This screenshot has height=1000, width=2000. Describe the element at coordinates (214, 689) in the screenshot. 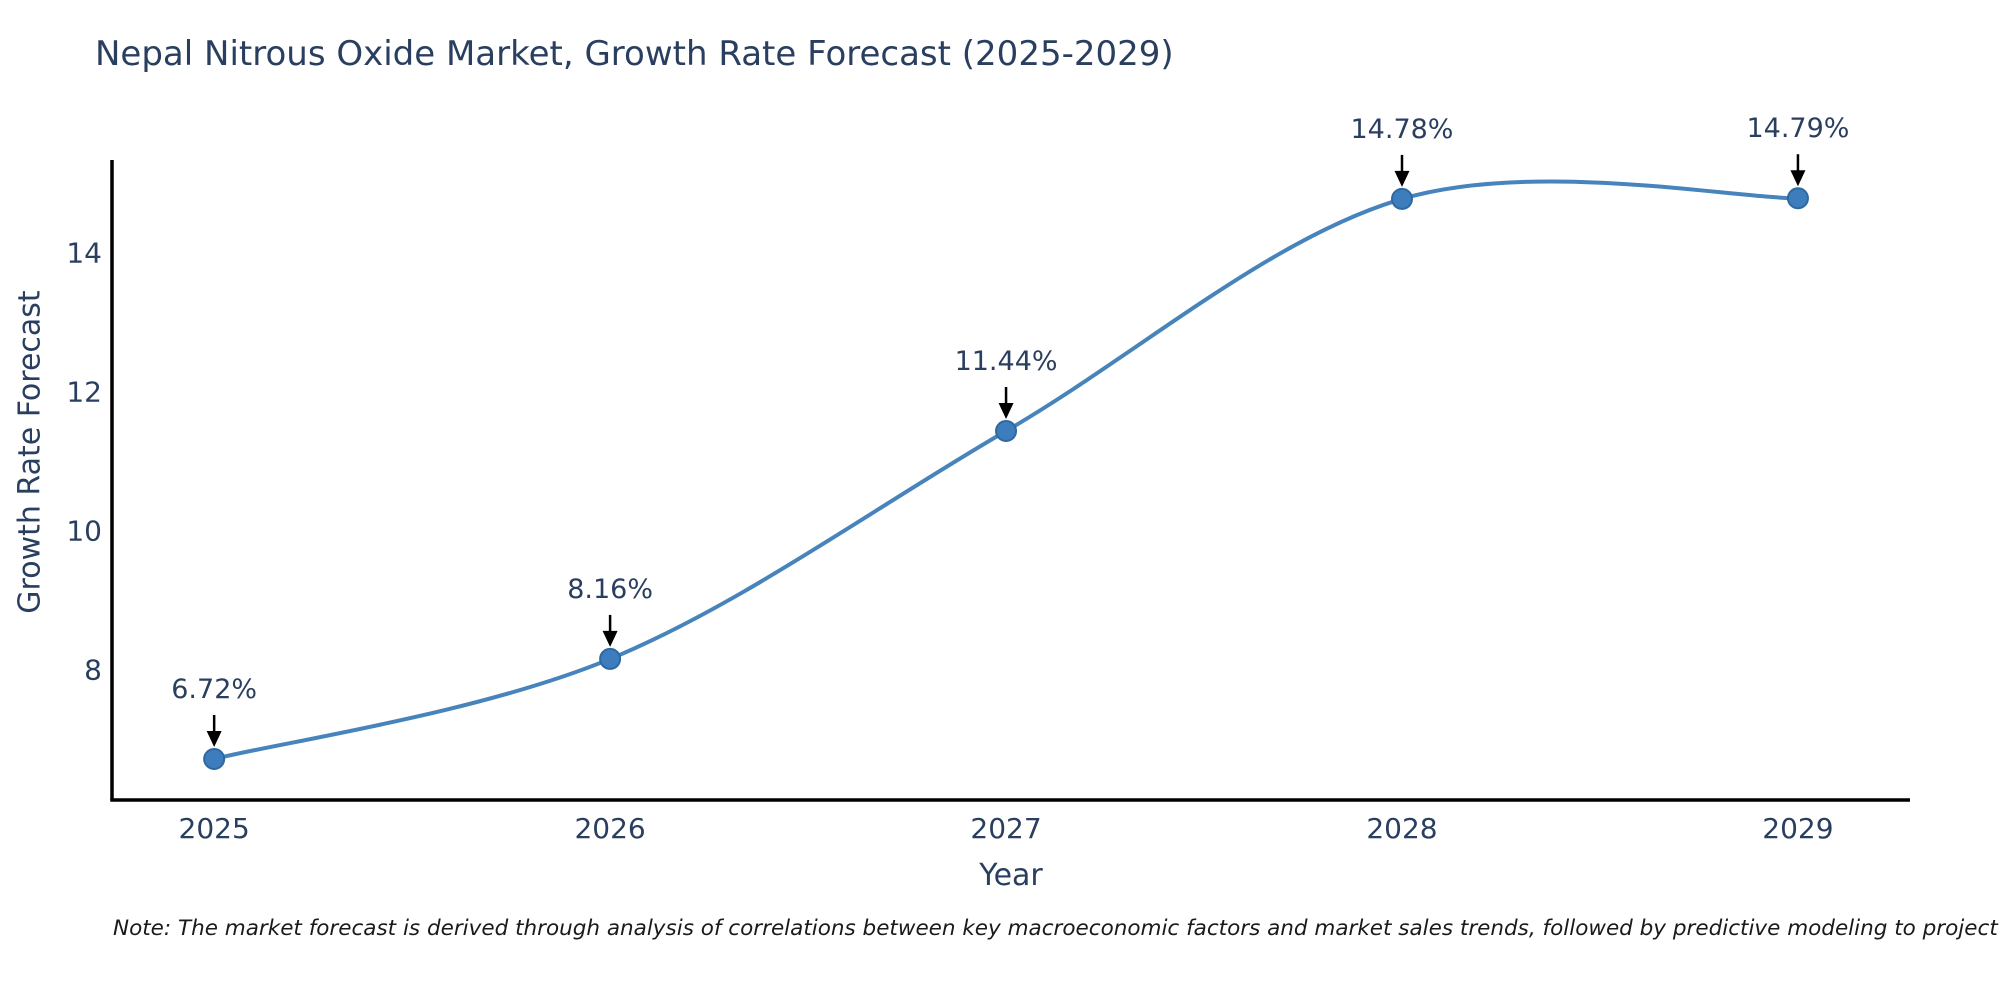

I see `point-annotation: 6.72%` at that location.